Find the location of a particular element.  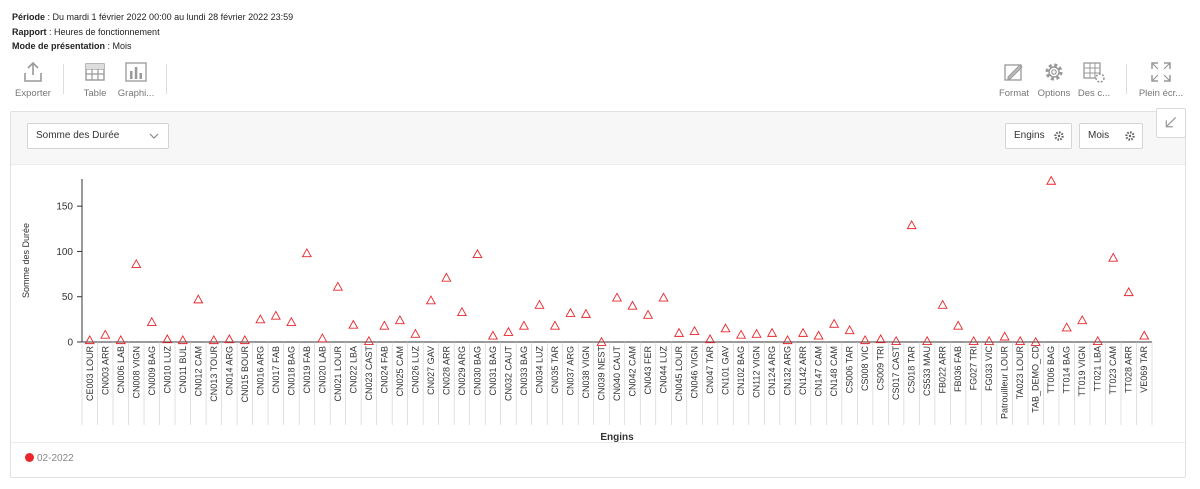

y-tick-label: 50 is located at coordinates (68, 297).